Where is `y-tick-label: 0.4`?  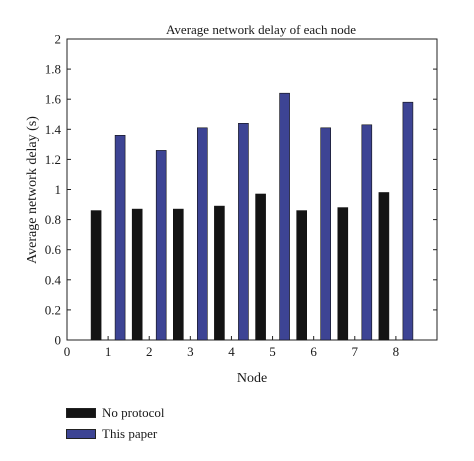 y-tick-label: 0.4 is located at coordinates (53, 279).